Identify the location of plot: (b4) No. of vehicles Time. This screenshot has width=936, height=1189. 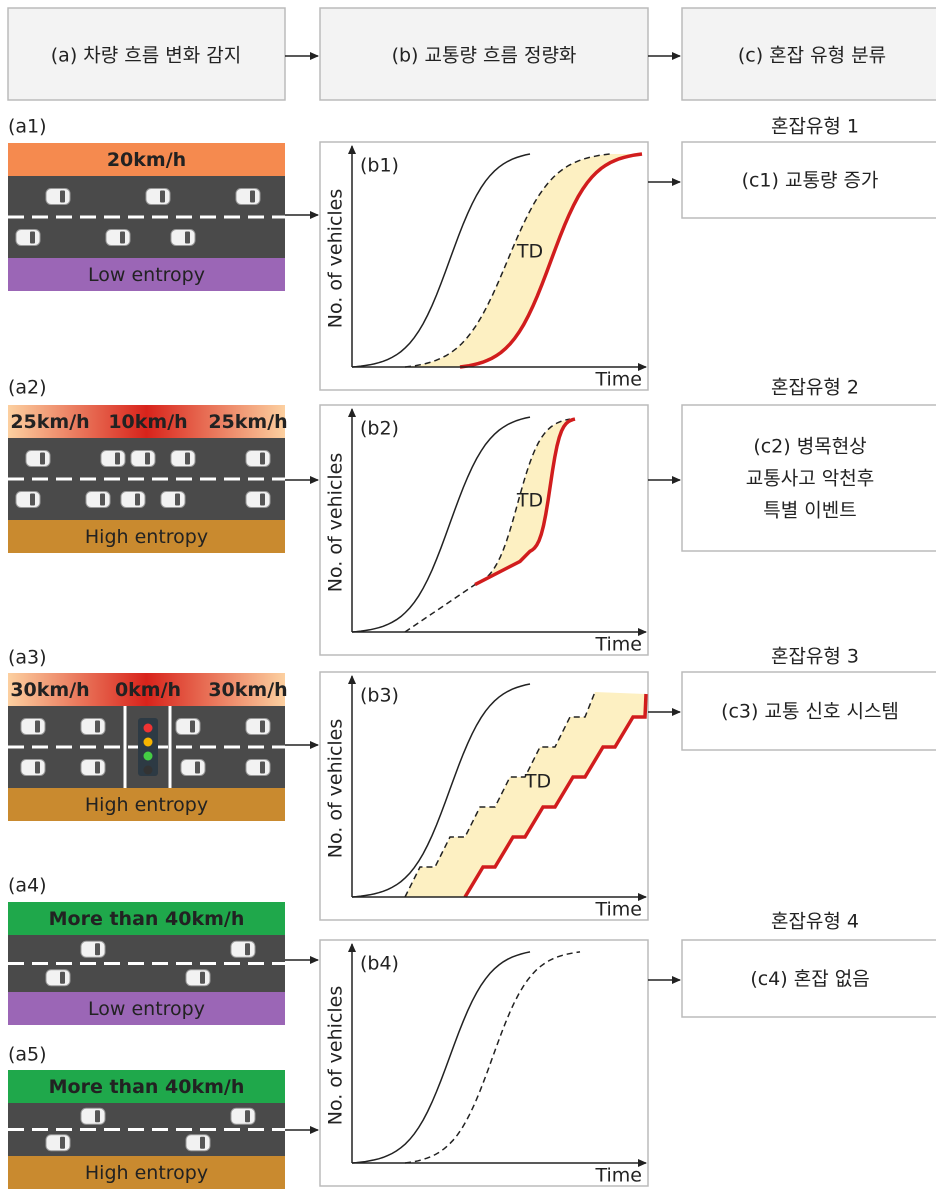
(484, 1063).